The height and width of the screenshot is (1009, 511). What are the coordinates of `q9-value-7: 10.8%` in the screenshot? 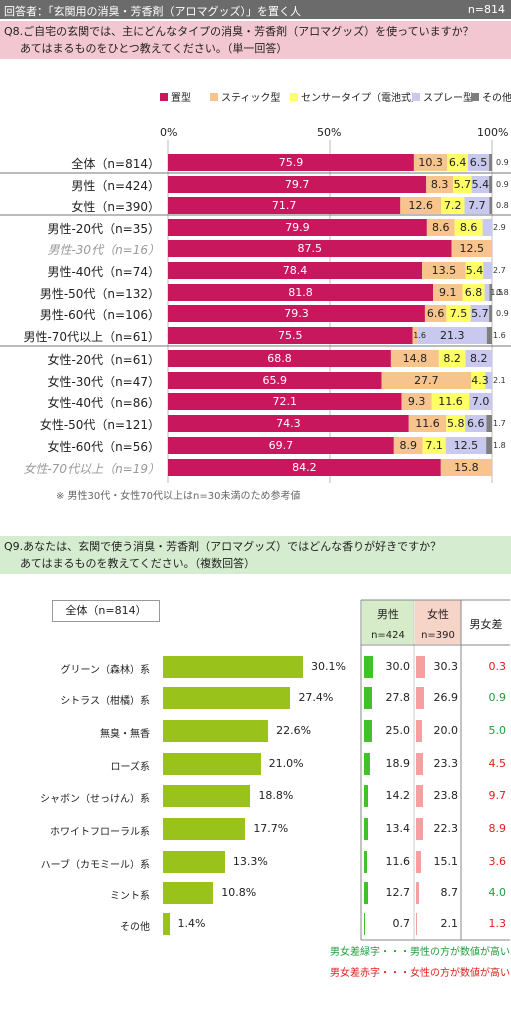 It's located at (239, 892).